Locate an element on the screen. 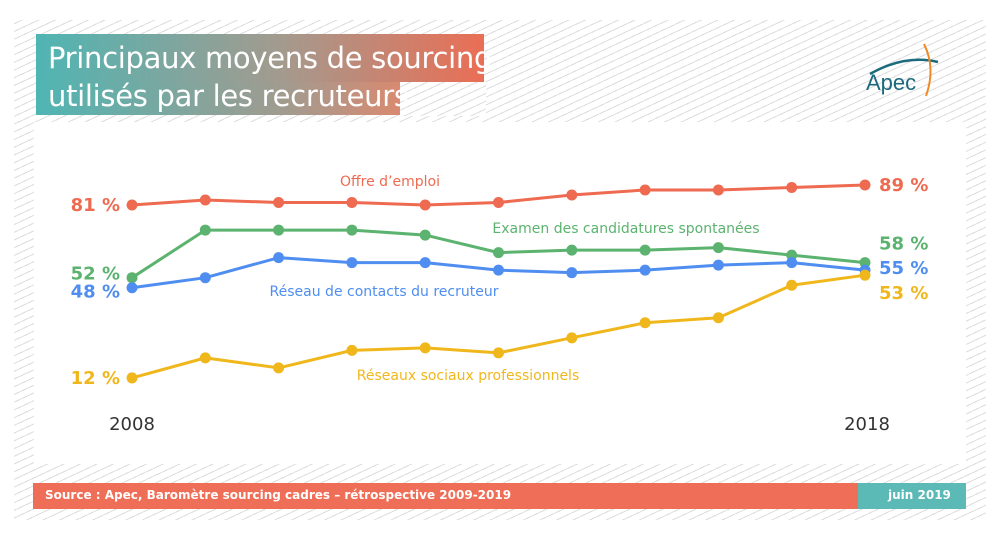 Image resolution: width=1000 pixels, height=550 pixels. title-line-1: Principaux moyens de sourcing is located at coordinates (270, 58).